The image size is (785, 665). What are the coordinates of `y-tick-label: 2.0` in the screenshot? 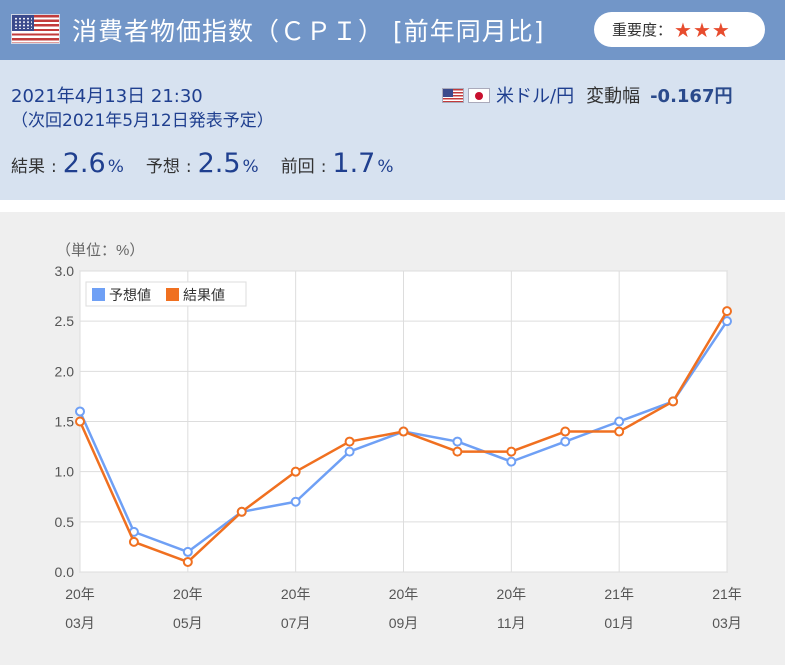 It's located at (65, 371).